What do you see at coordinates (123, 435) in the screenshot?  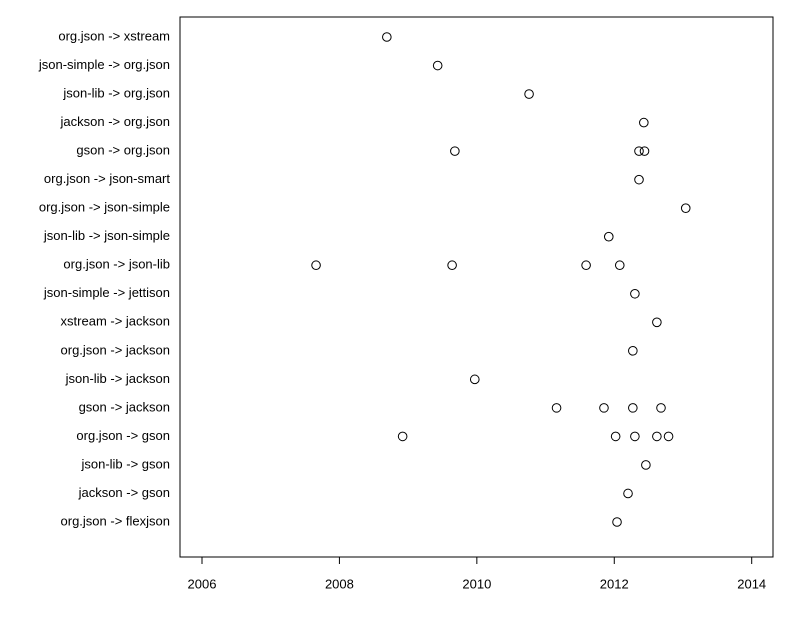 I see `y-category-label: org.json -> gson` at bounding box center [123, 435].